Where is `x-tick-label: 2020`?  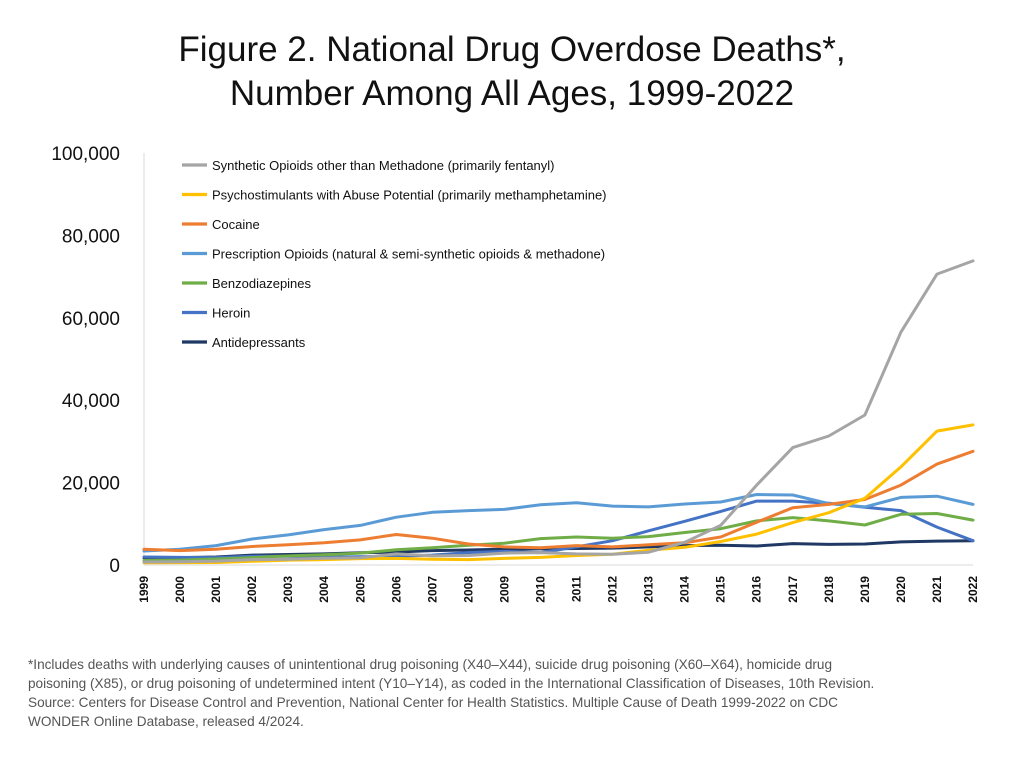
x-tick-label: 2020 is located at coordinates (901, 589).